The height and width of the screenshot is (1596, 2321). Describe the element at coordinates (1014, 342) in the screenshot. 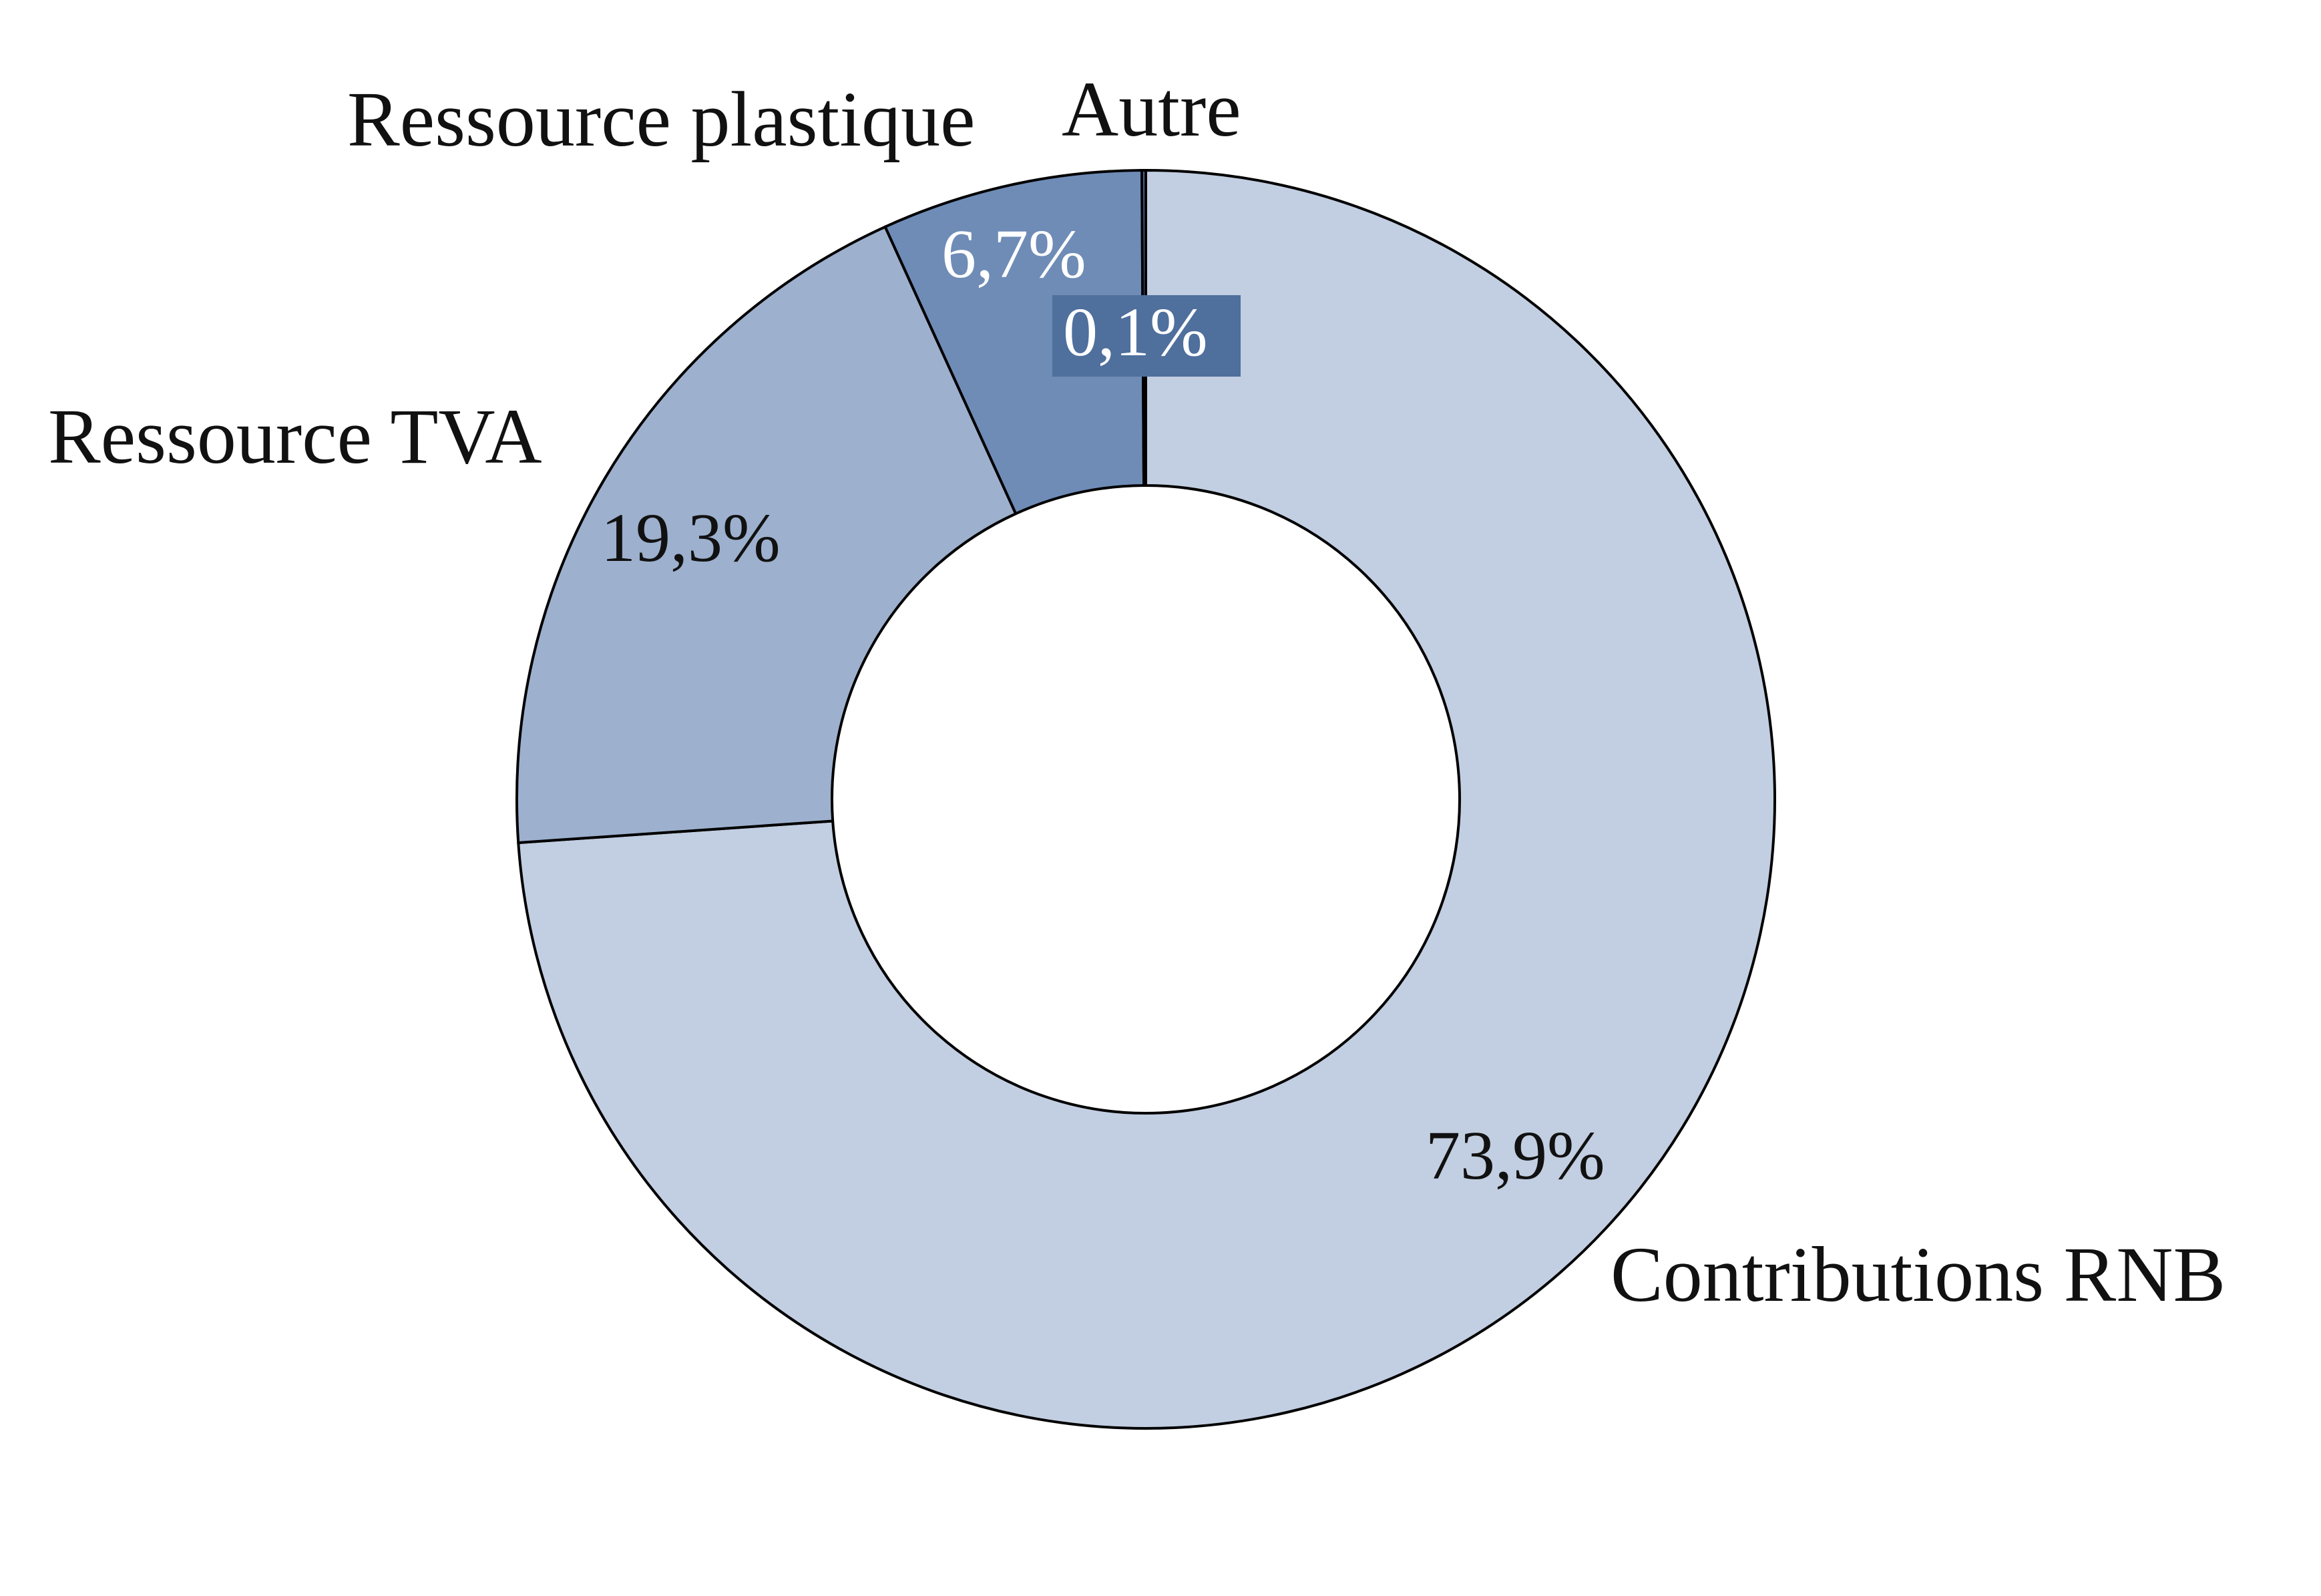

I see `donut-slice-ressource-plastique` at that location.